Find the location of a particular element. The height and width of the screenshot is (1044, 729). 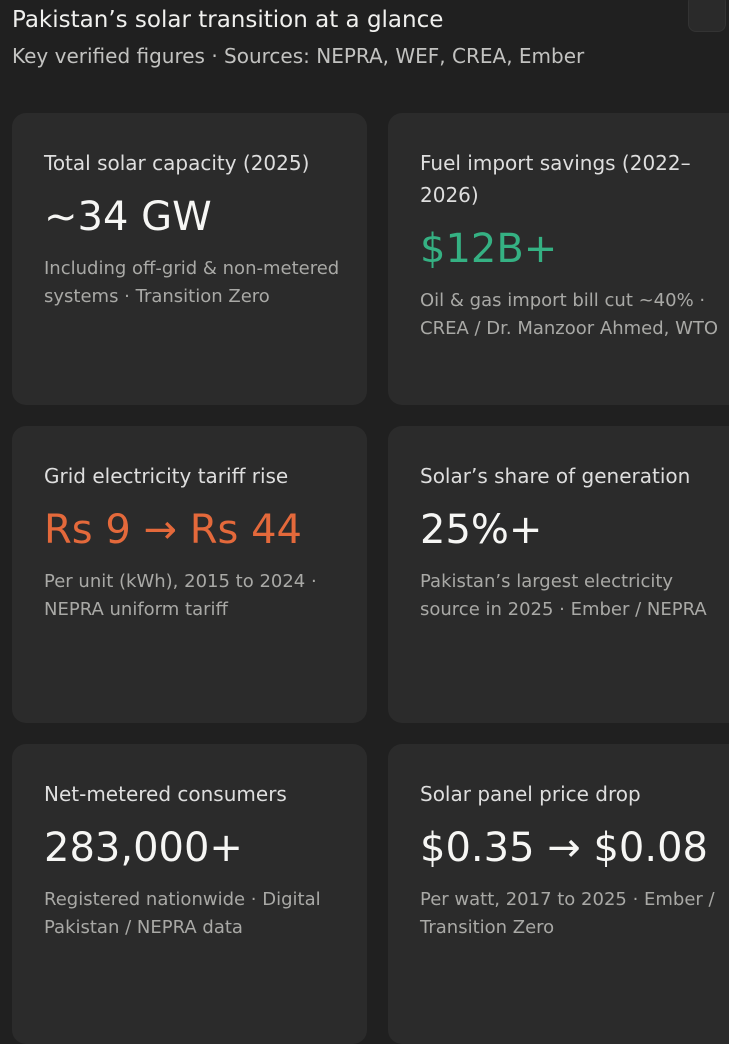

card-value: ~34 GW is located at coordinates (128, 217).